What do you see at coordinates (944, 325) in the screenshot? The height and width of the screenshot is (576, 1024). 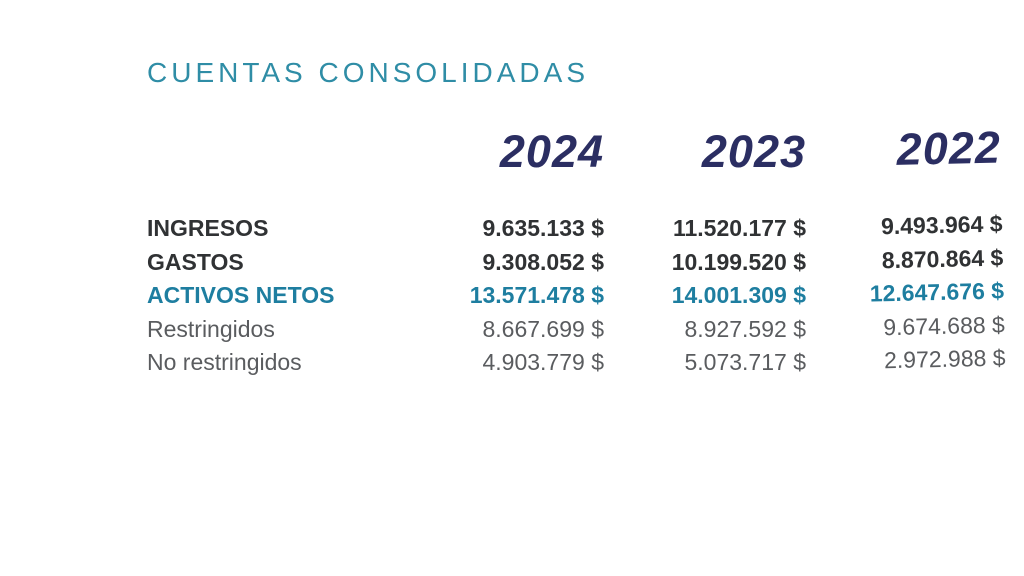 I see `value-restringidos-2022: 9.674.688 $` at bounding box center [944, 325].